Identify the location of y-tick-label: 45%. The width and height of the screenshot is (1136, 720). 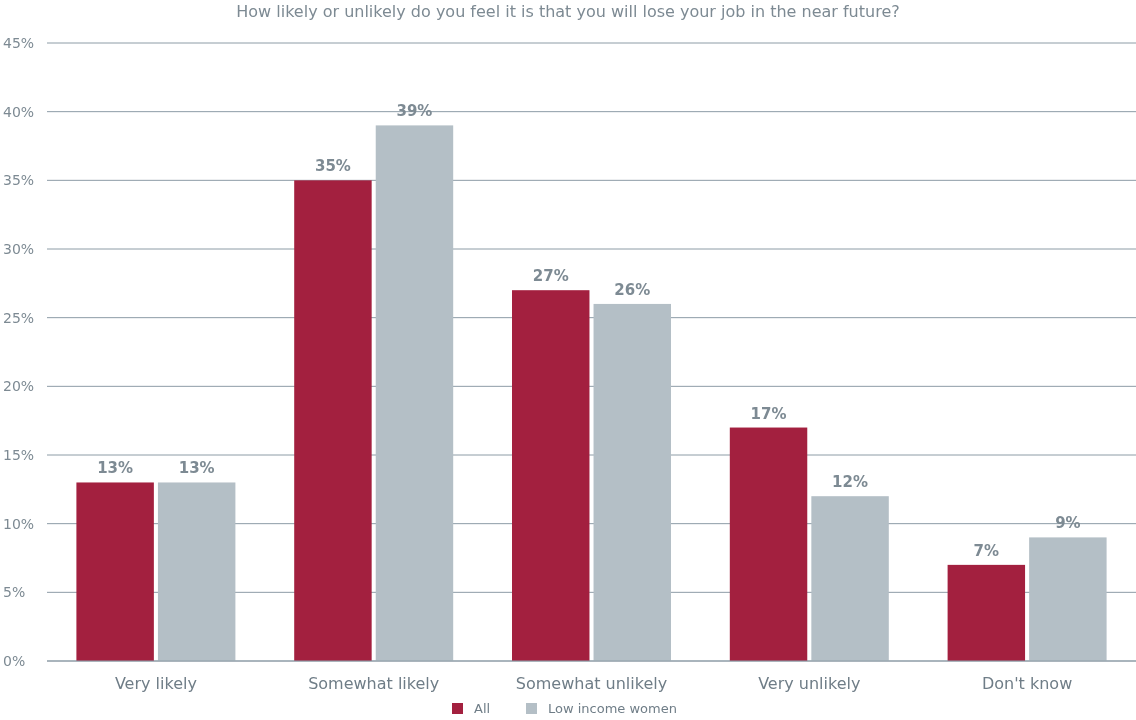
(19, 42).